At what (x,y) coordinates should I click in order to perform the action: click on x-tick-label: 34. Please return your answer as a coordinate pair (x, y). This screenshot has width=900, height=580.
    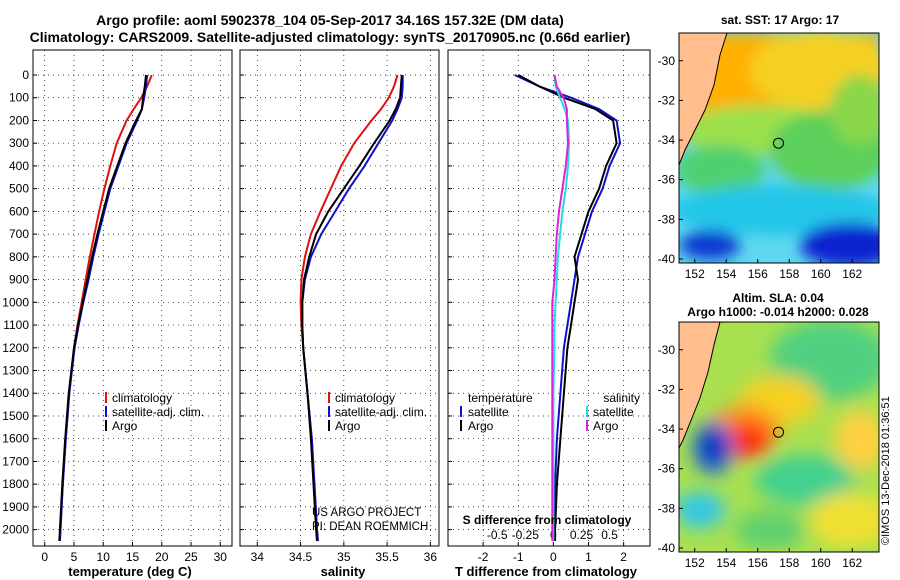
    Looking at the image, I should click on (258, 557).